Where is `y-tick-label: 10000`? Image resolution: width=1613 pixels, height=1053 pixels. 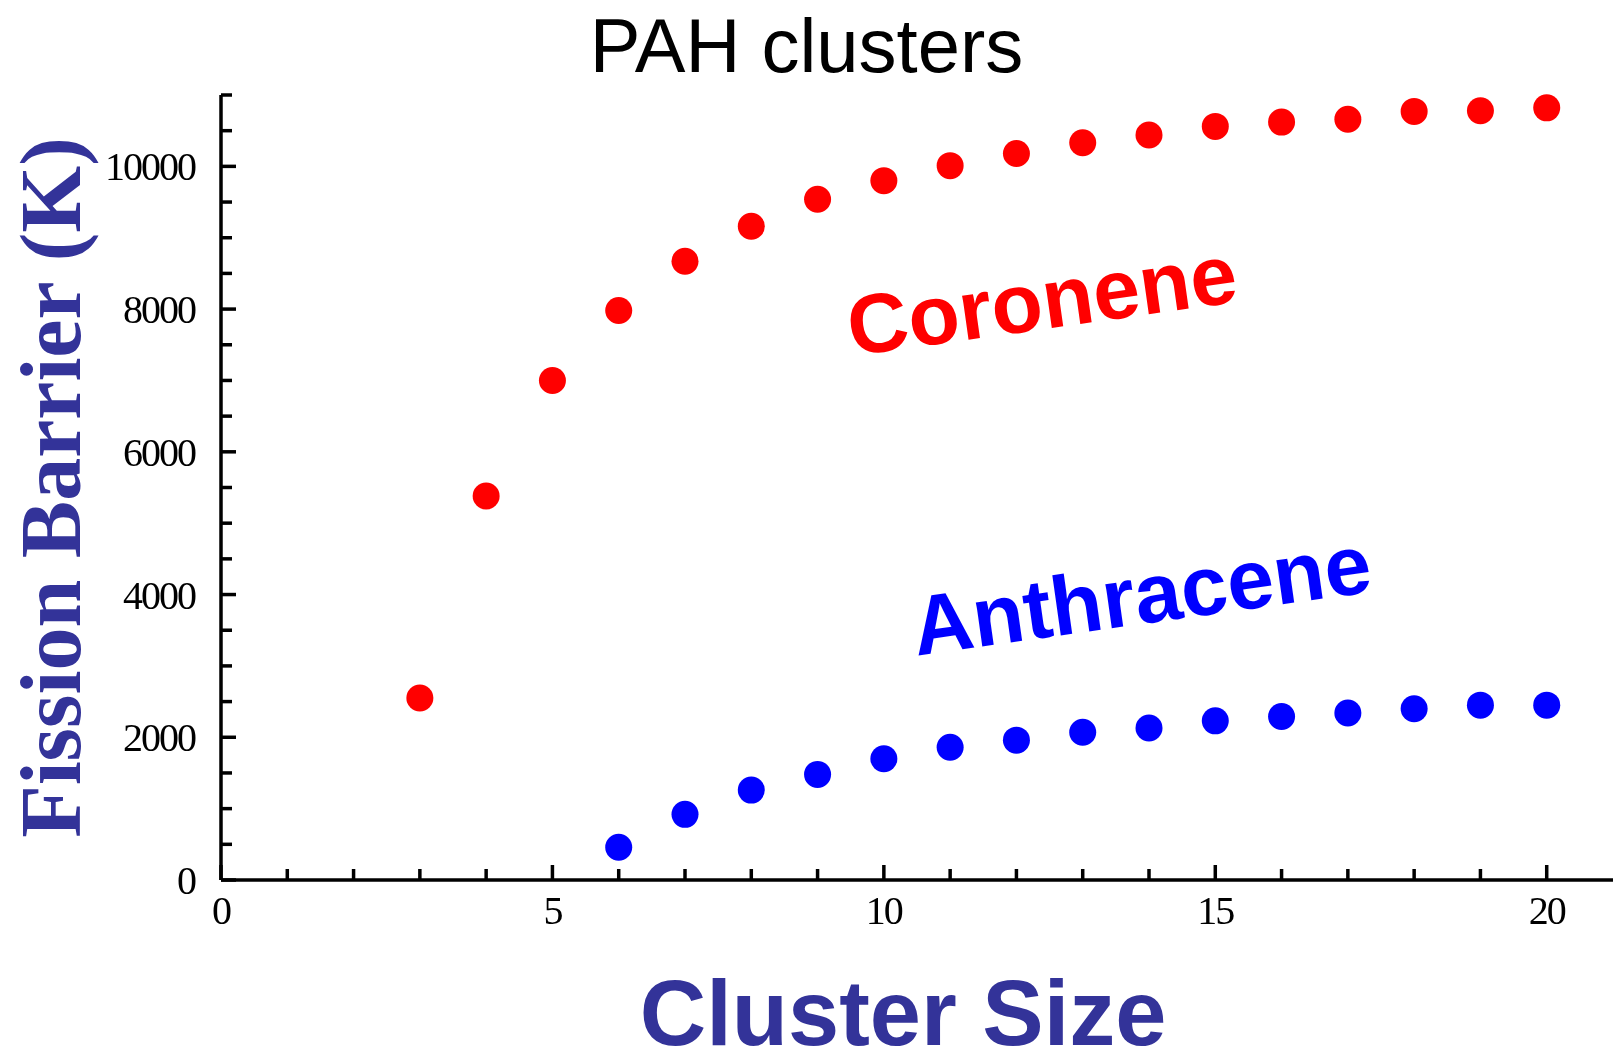
y-tick-label: 10000 is located at coordinates (150, 166).